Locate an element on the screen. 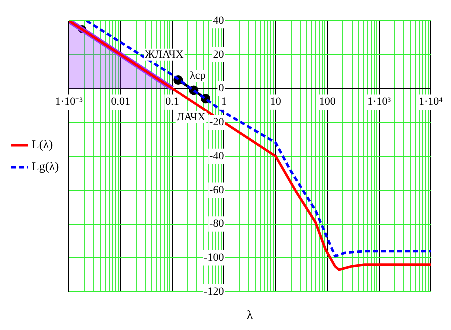  x-axis-title: λ is located at coordinates (250, 315).